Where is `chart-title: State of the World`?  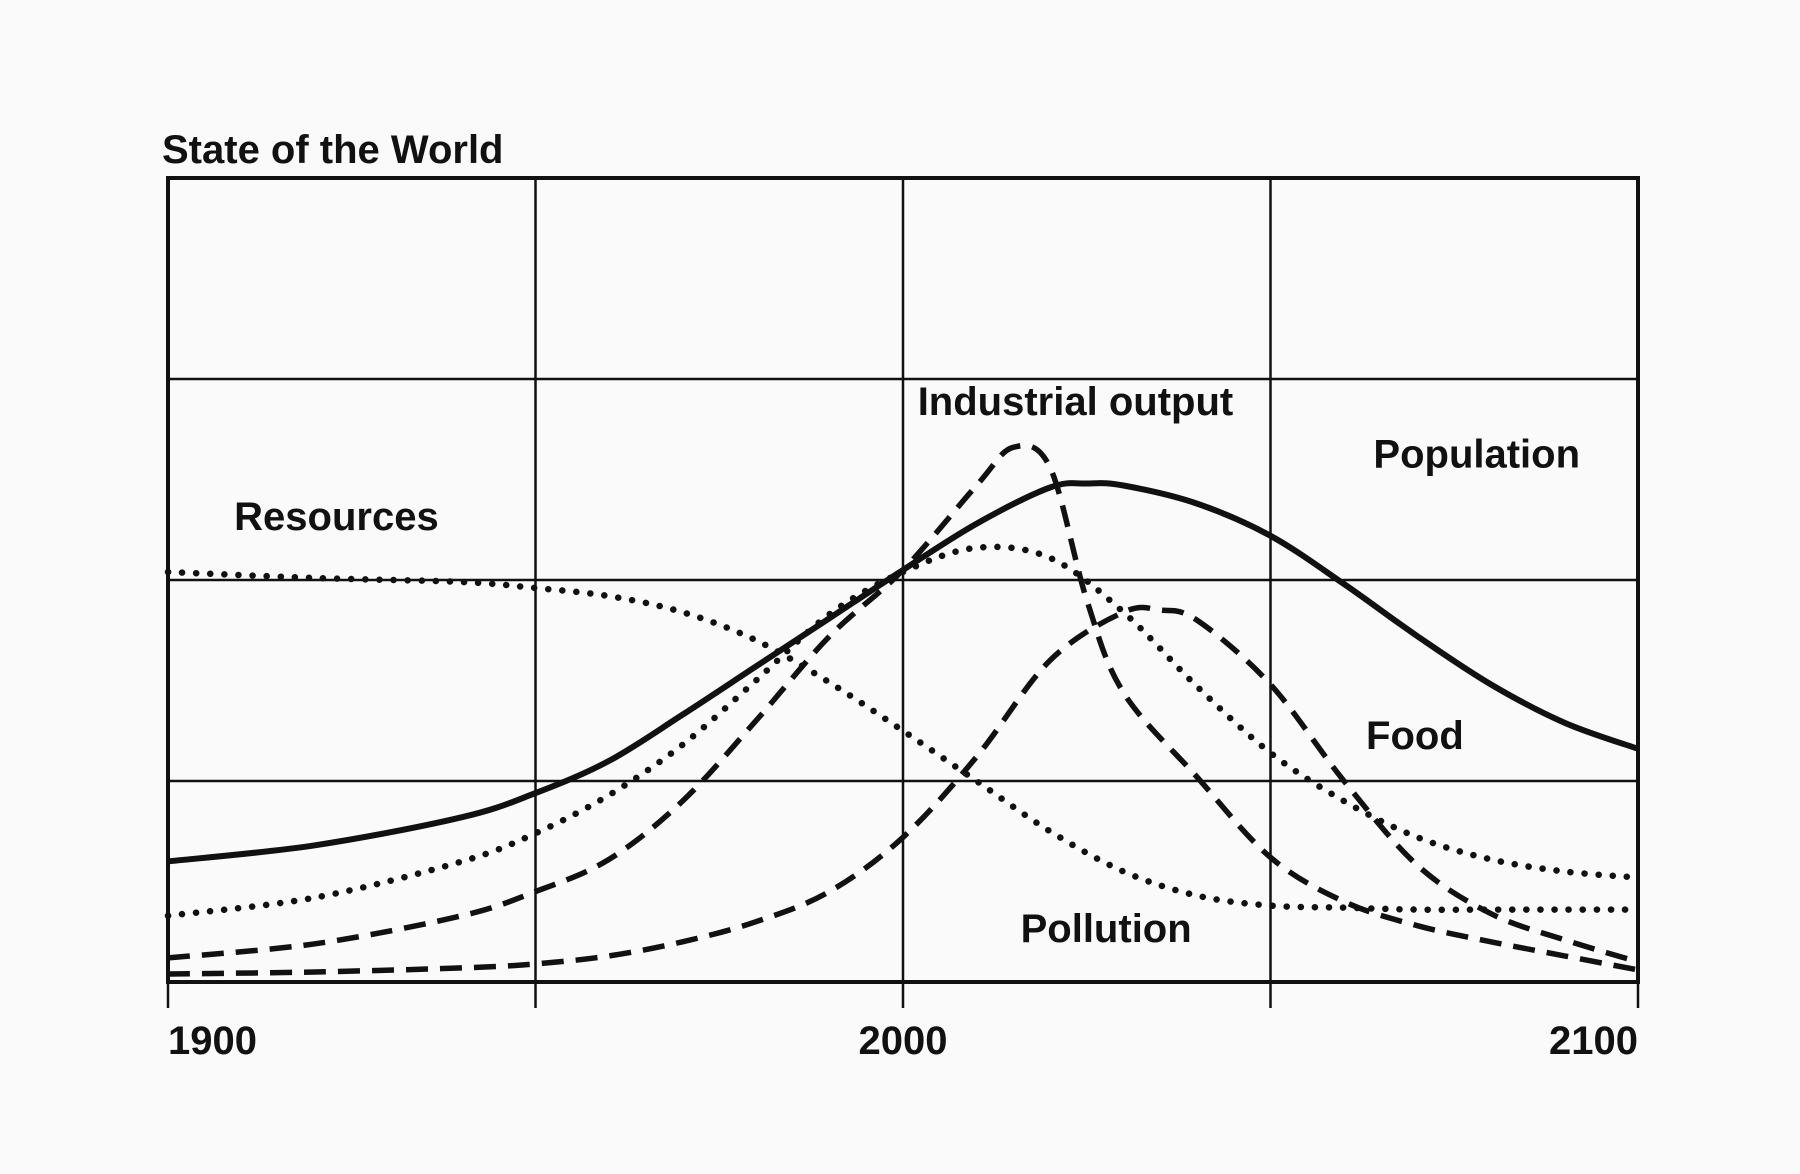 chart-title: State of the World is located at coordinates (332, 150).